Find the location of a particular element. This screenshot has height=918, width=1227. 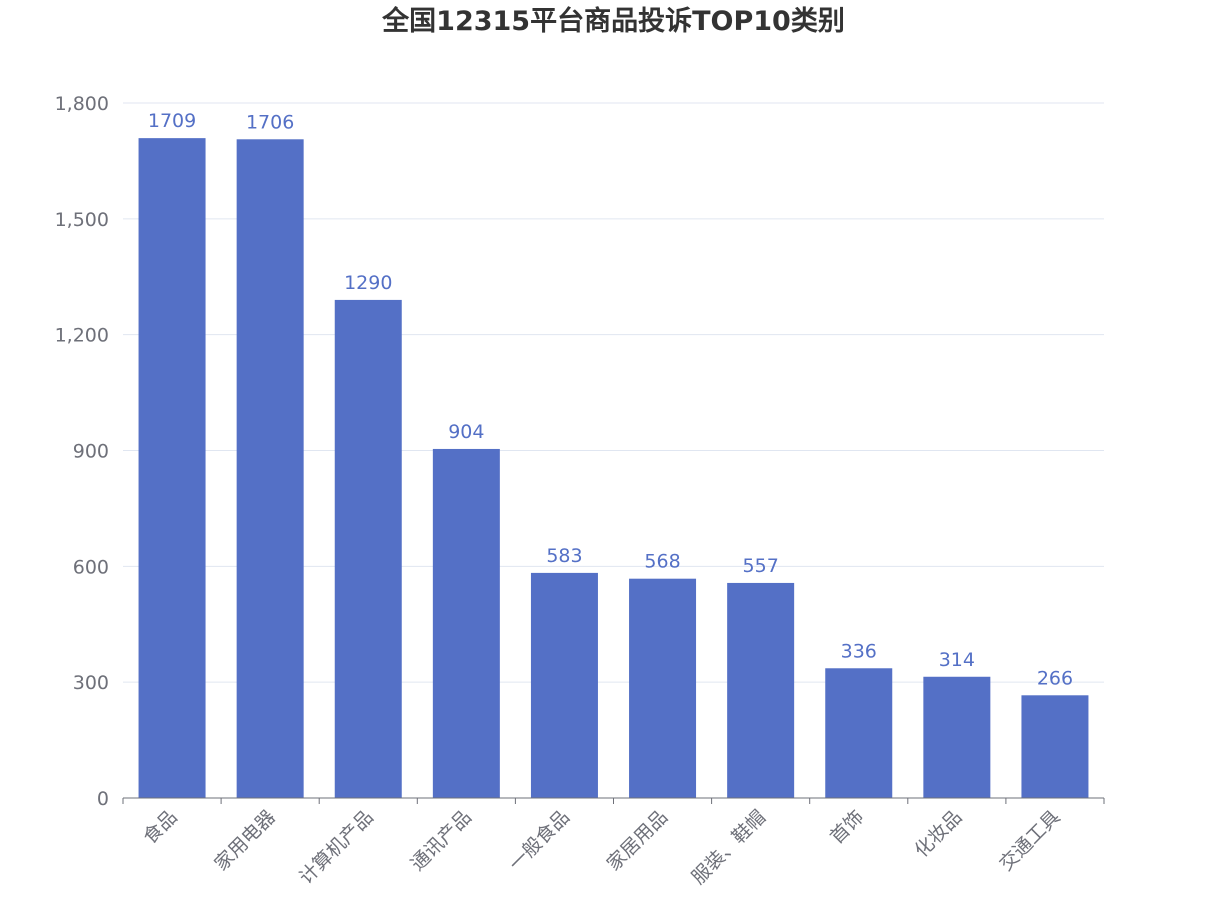

data-label: 557 is located at coordinates (761, 566).